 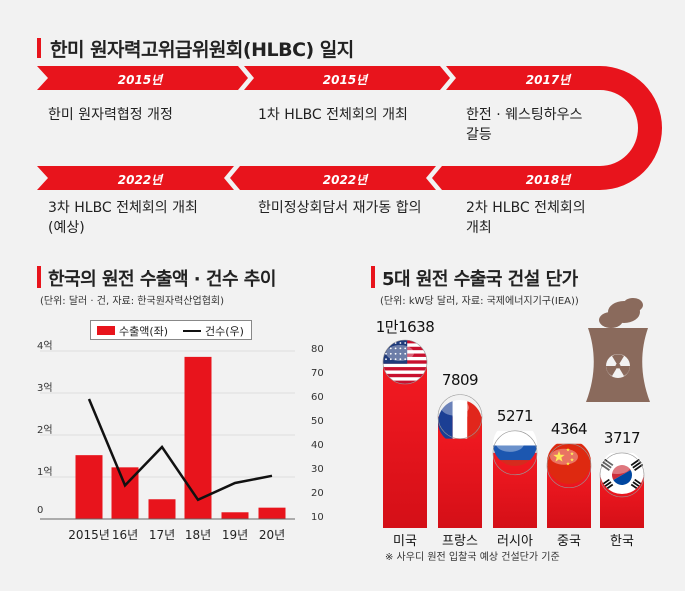 I want to click on country-label: 중국, so click(x=569, y=541).